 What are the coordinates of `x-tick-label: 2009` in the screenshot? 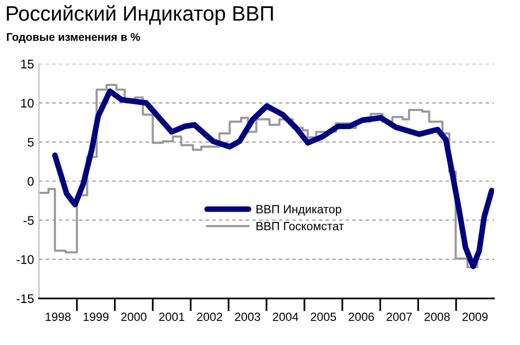 It's located at (475, 316).